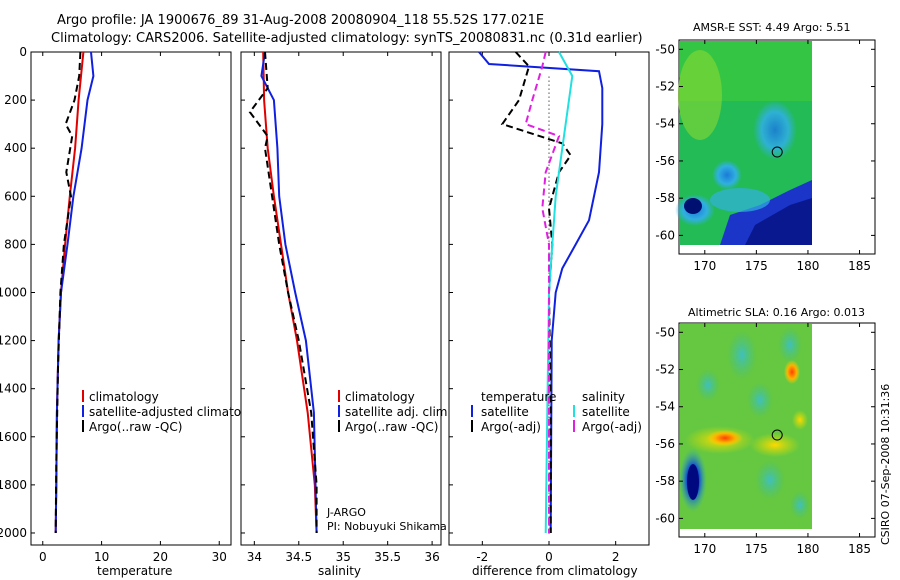 The image size is (900, 580). What do you see at coordinates (13, 485) in the screenshot?
I see `y-tick-label: 1800` at bounding box center [13, 485].